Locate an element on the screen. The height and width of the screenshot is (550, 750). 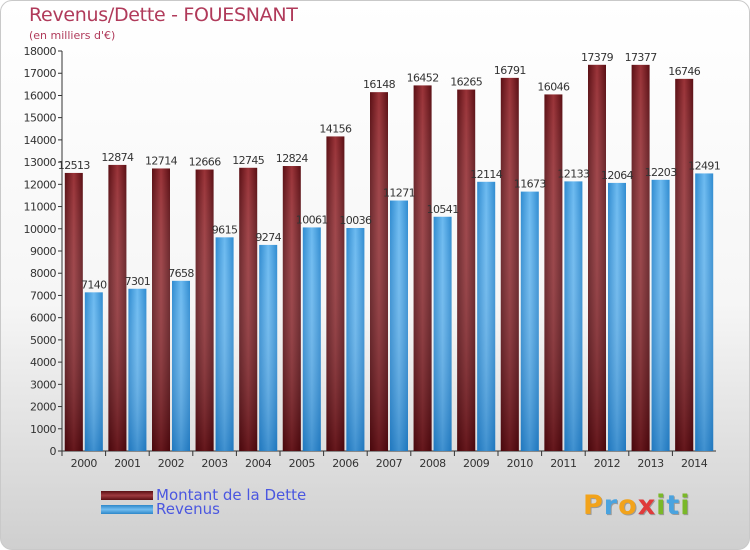
y-tick-label: 17000 is located at coordinates (40, 73).